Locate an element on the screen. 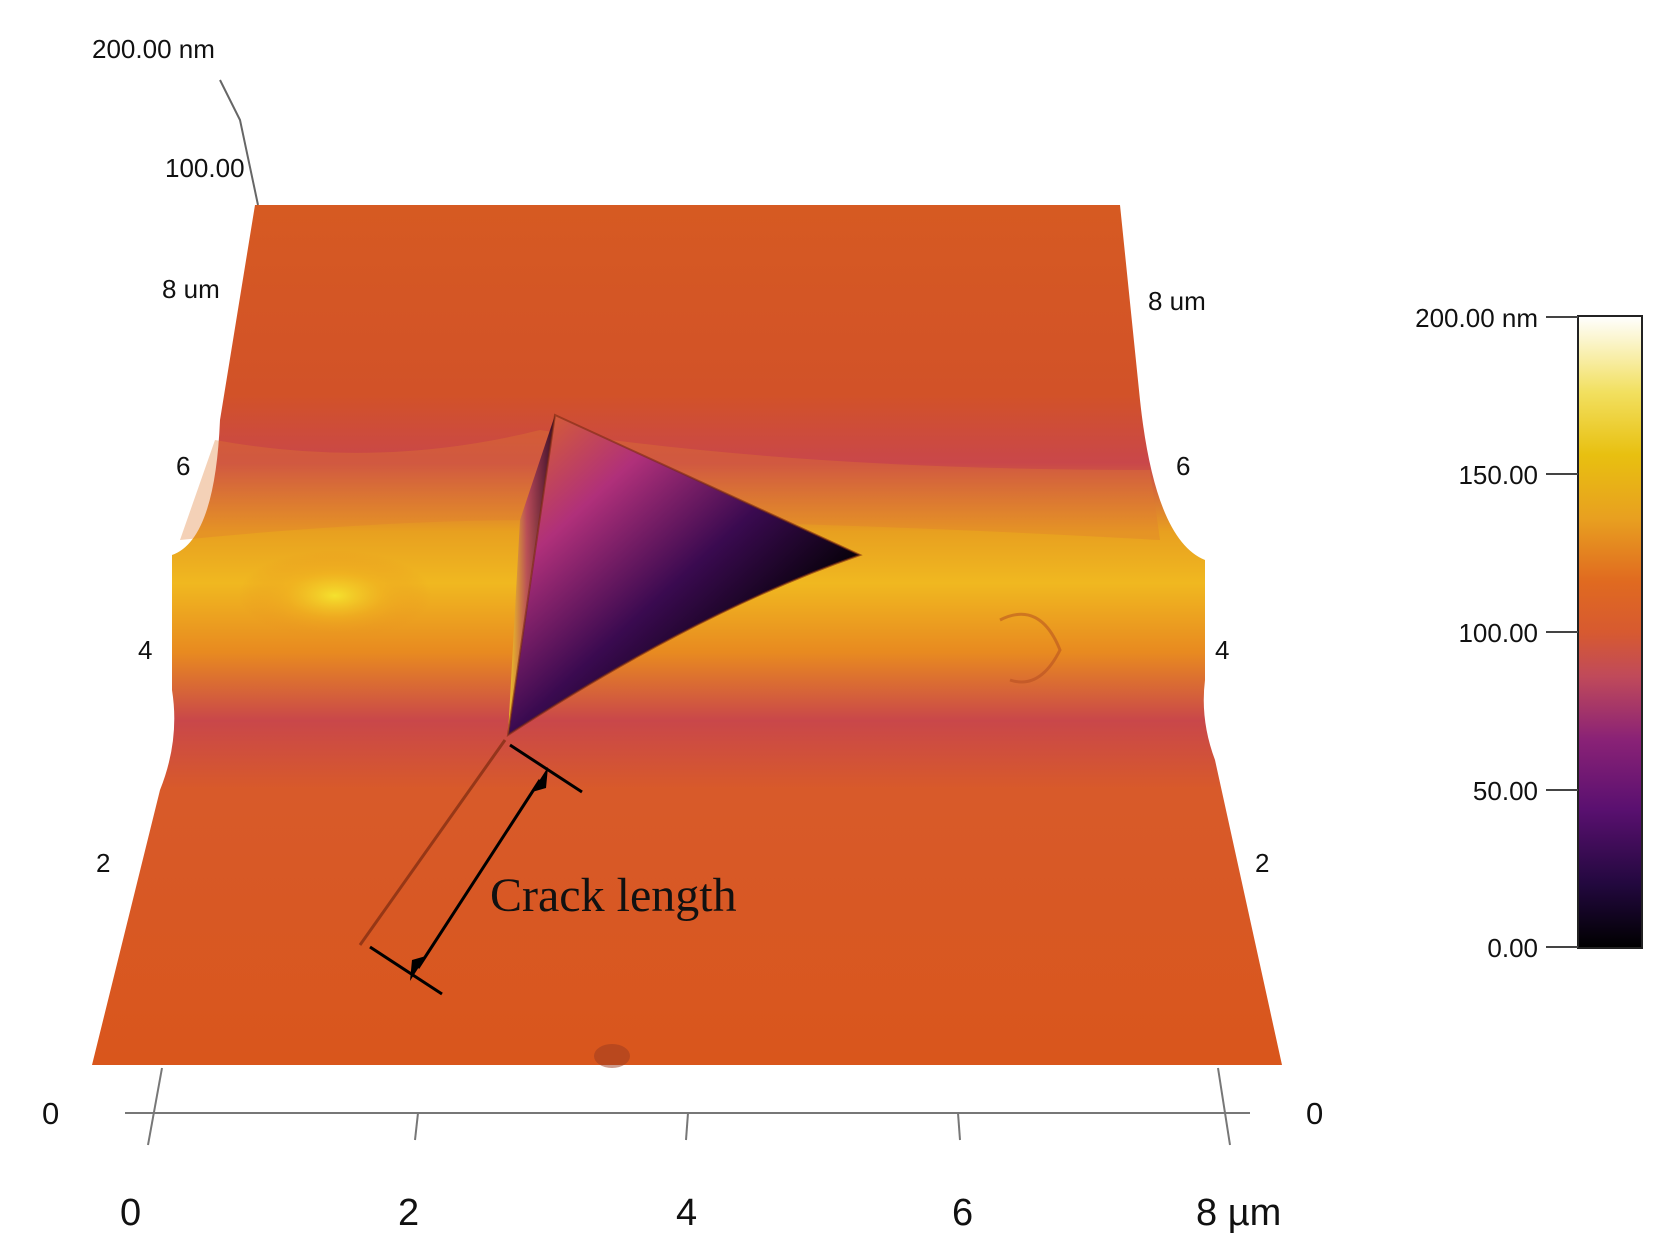 Image resolution: width=1678 pixels, height=1253 pixels. x-axis-right-edge is located at coordinates (1224, 1106).